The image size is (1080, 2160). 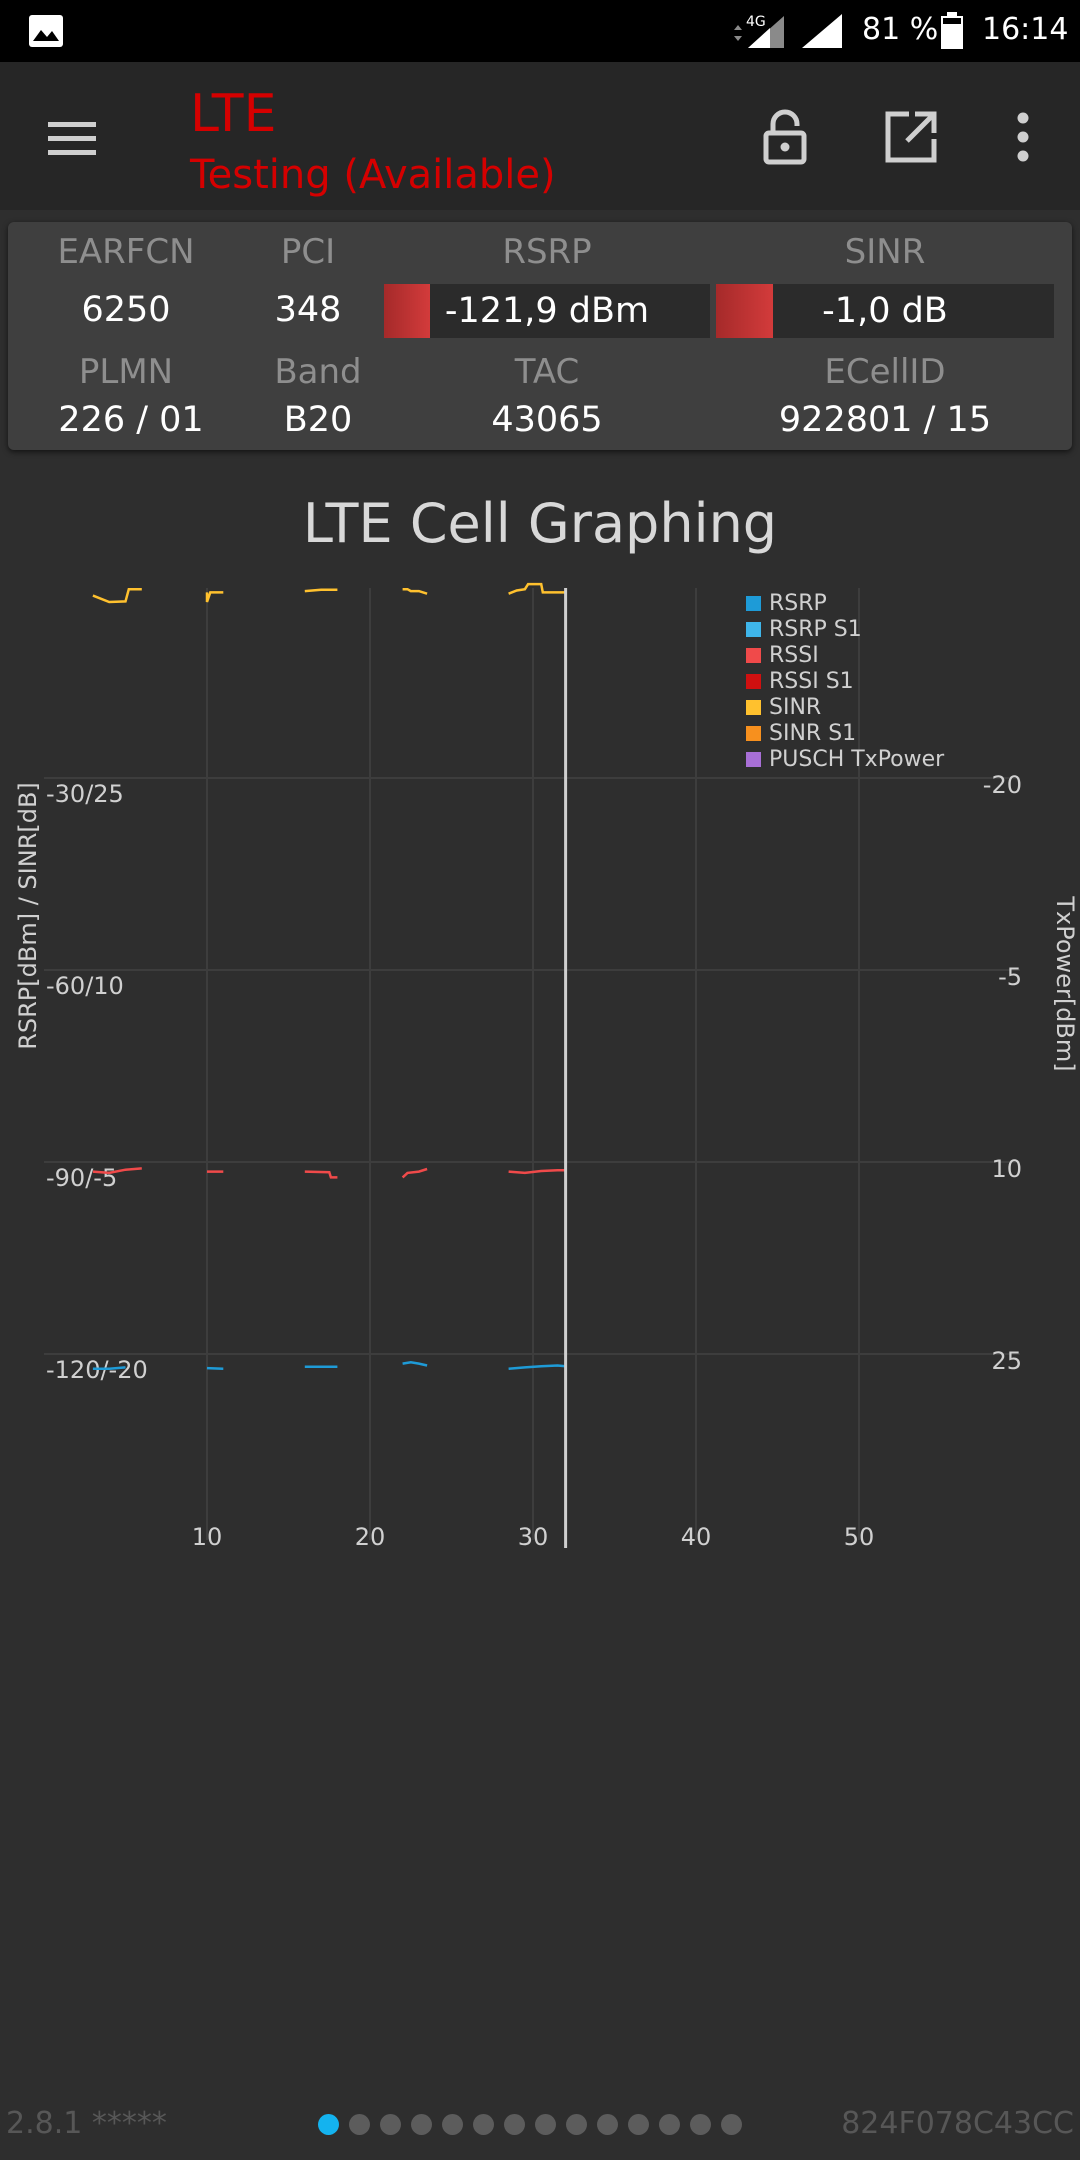 I want to click on band-label: Band, so click(x=318, y=372).